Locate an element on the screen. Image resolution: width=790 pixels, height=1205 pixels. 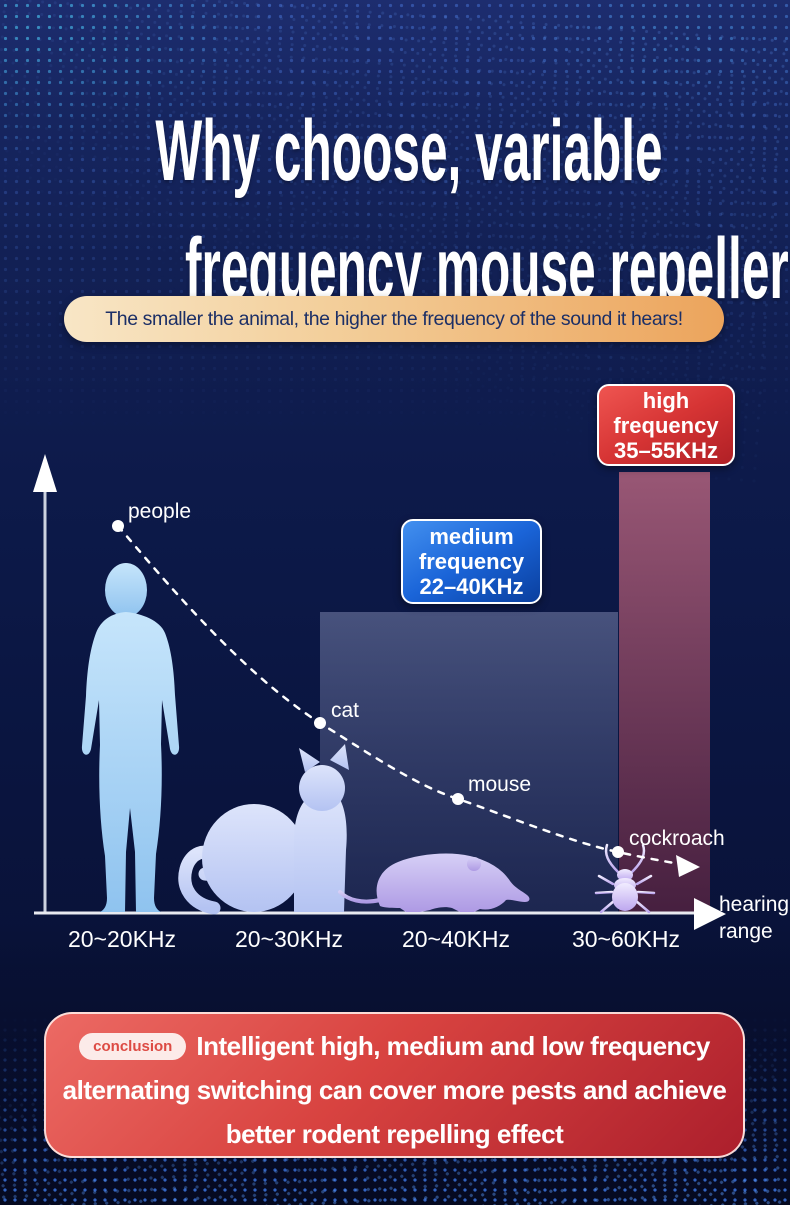
x-axis is located at coordinates (380, 914).